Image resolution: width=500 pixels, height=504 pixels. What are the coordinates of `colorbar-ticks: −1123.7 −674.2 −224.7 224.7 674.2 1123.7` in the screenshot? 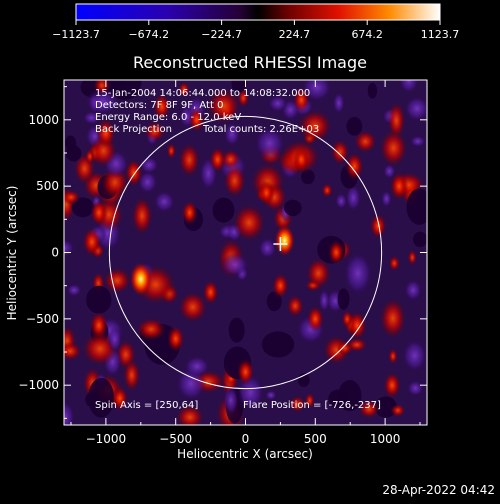 It's located at (255, 30).